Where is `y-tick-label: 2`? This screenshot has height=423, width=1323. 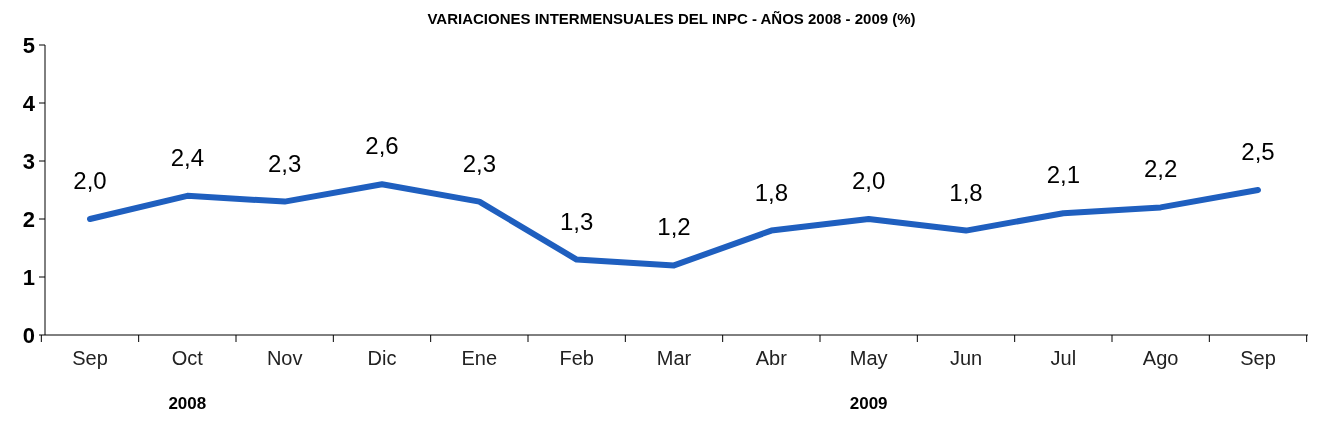 y-tick-label: 2 is located at coordinates (28, 219).